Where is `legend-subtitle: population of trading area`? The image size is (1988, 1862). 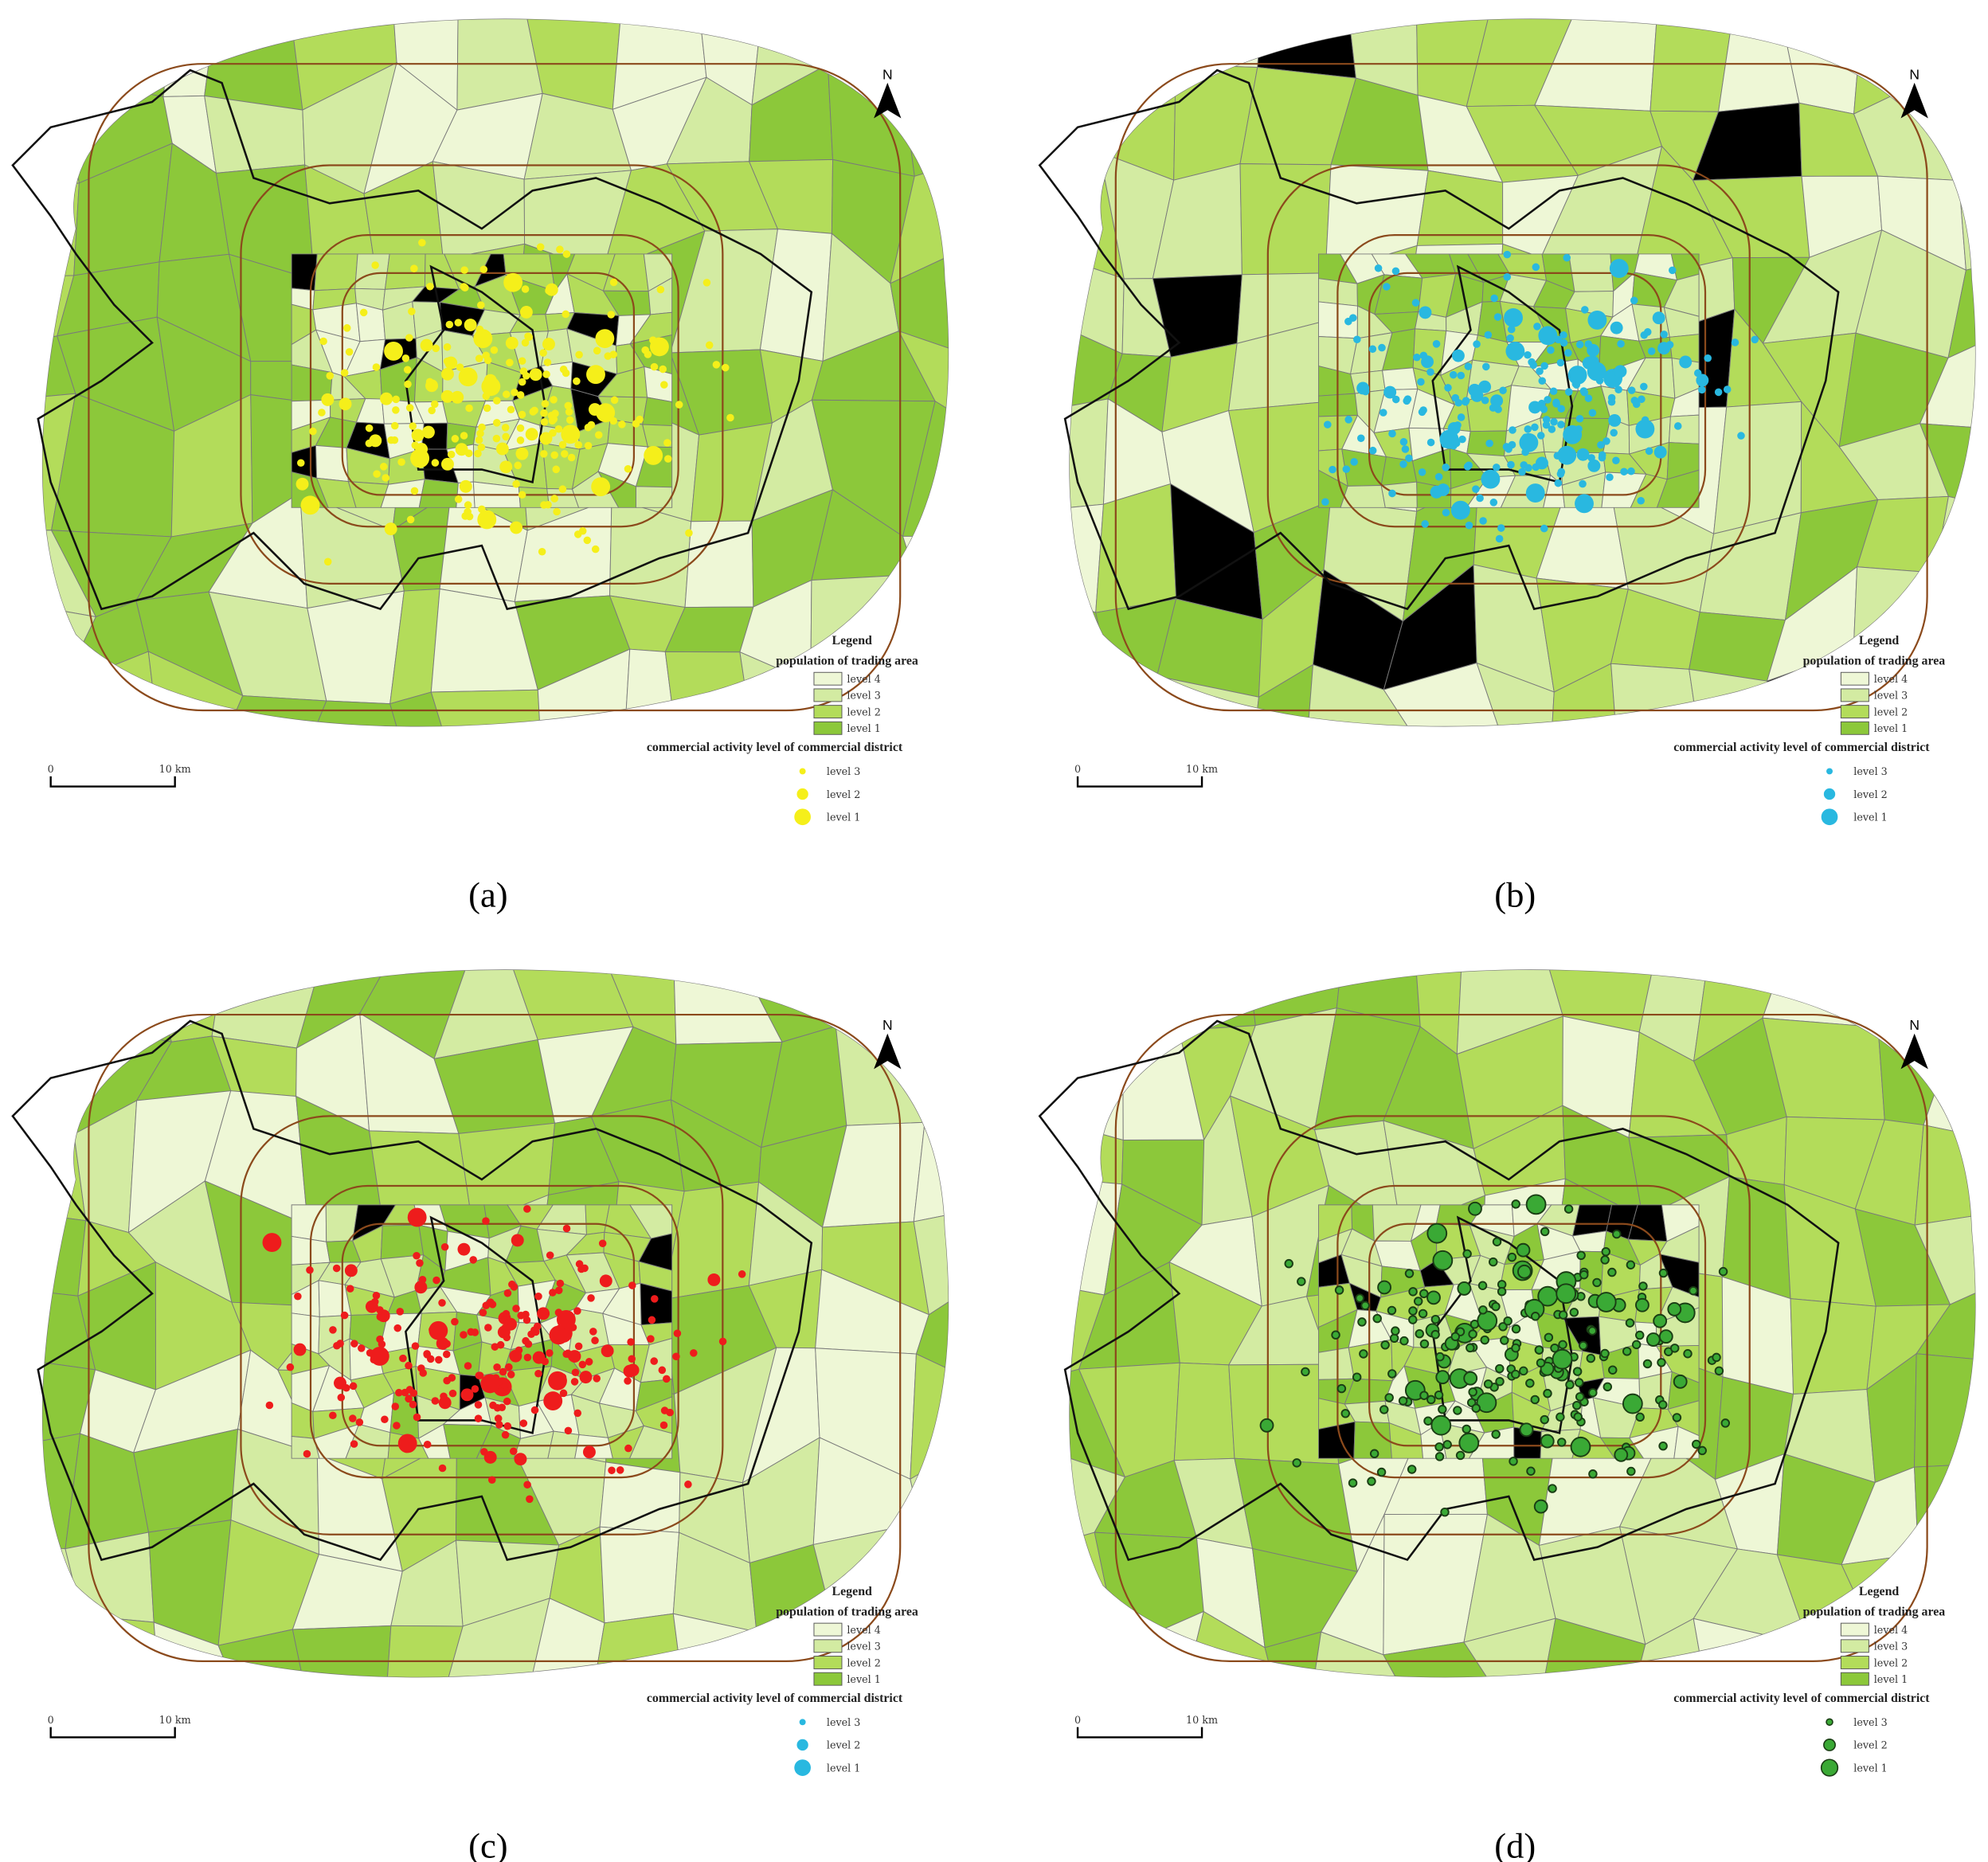 legend-subtitle: population of trading area is located at coordinates (847, 661).